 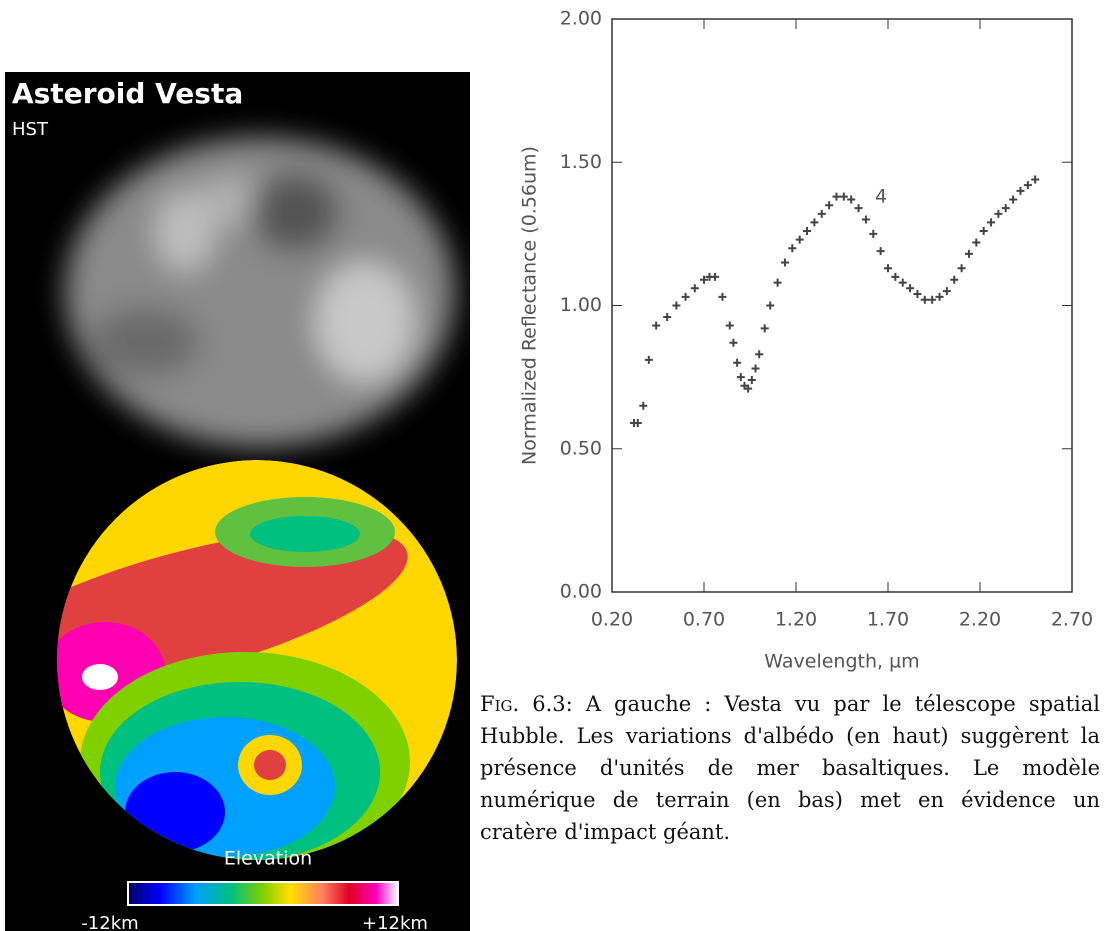 What do you see at coordinates (530, 305) in the screenshot?
I see `y-axis-label: Normalized Reflectance (0.56um)` at bounding box center [530, 305].